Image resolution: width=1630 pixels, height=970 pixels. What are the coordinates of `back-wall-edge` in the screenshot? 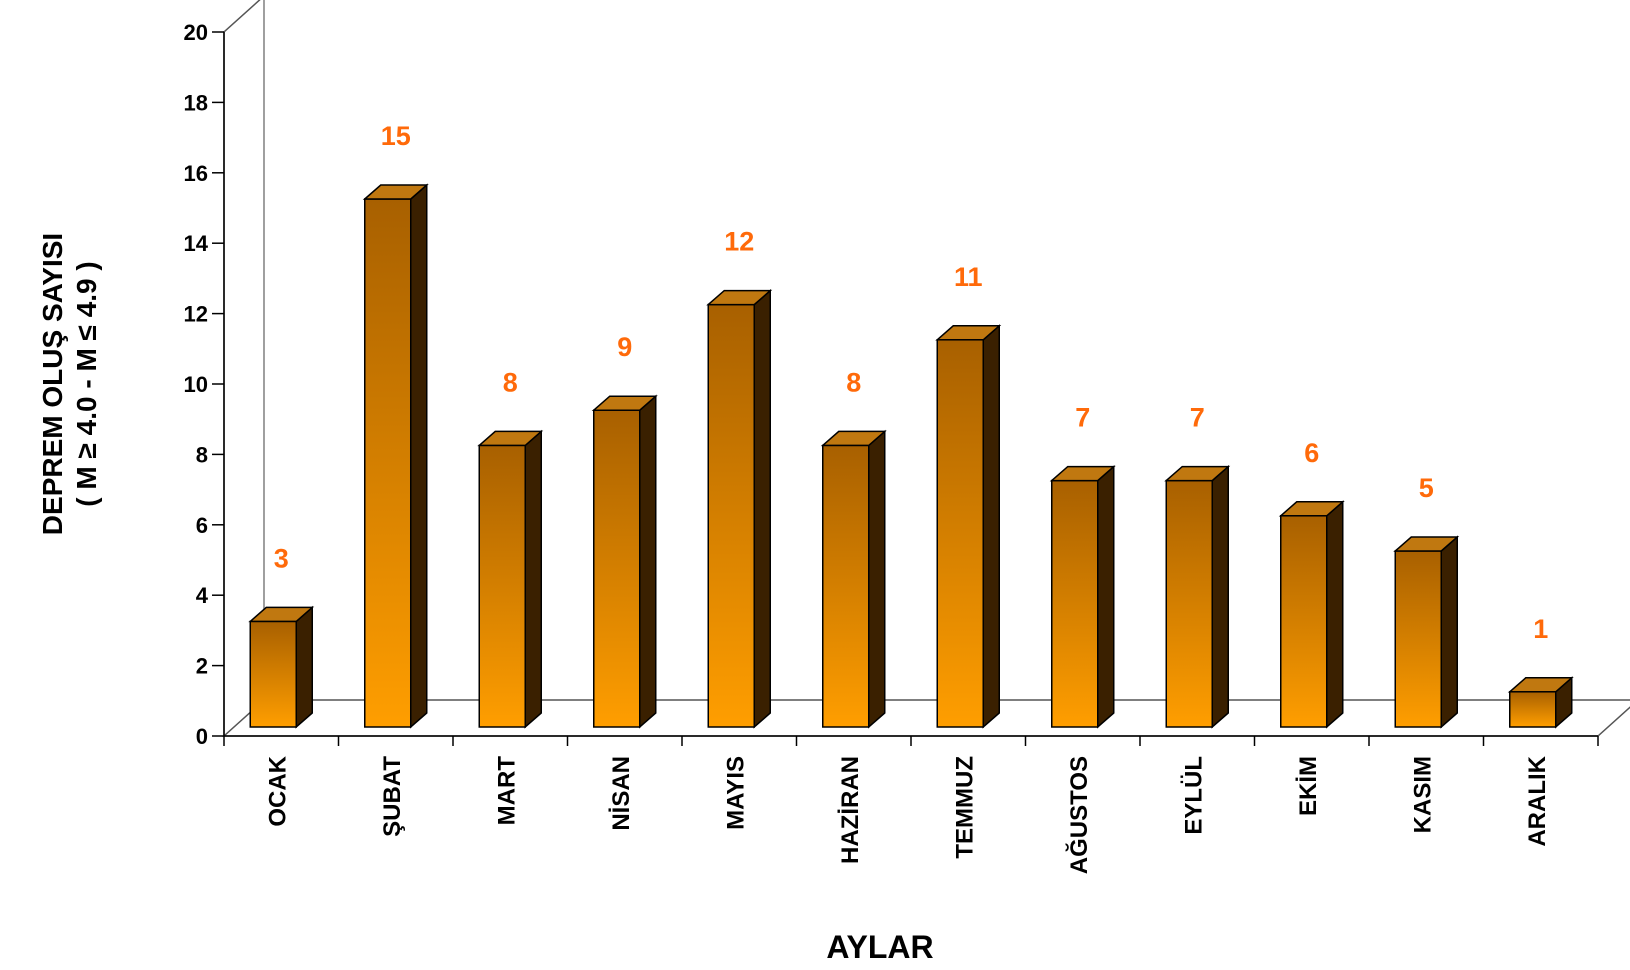 It's located at (264, 350).